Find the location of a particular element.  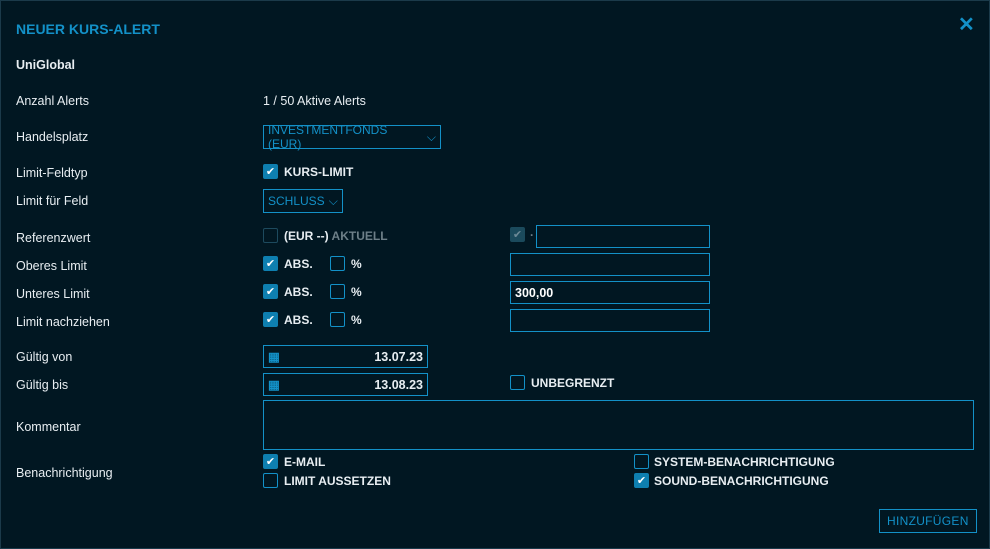

nachziehen-abs-label: ABS. is located at coordinates (298, 320).